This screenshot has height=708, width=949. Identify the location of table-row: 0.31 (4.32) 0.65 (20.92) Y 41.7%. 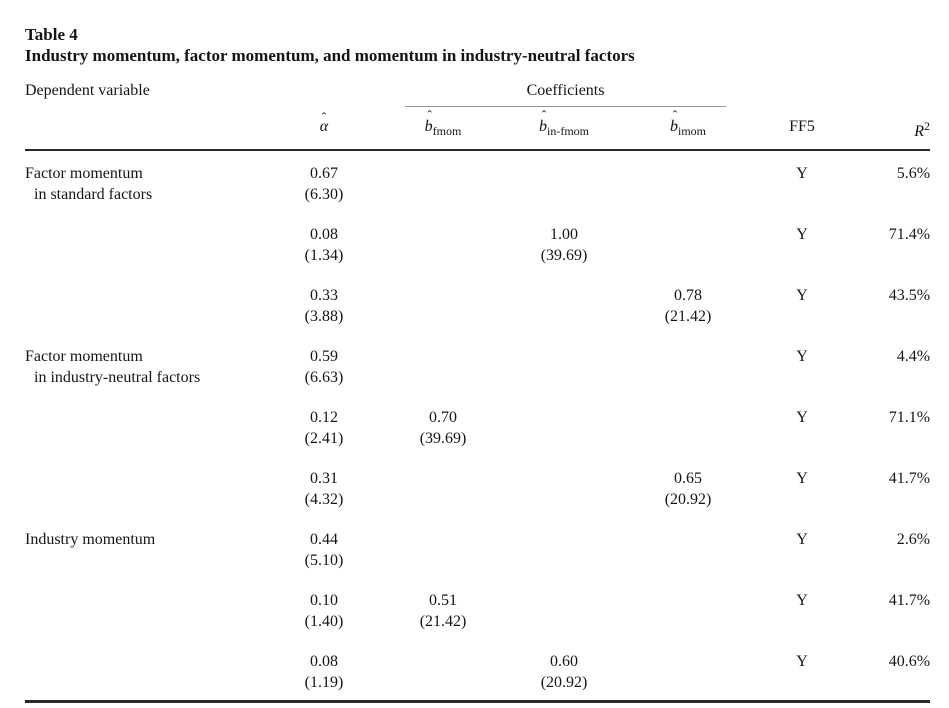
(477, 486).